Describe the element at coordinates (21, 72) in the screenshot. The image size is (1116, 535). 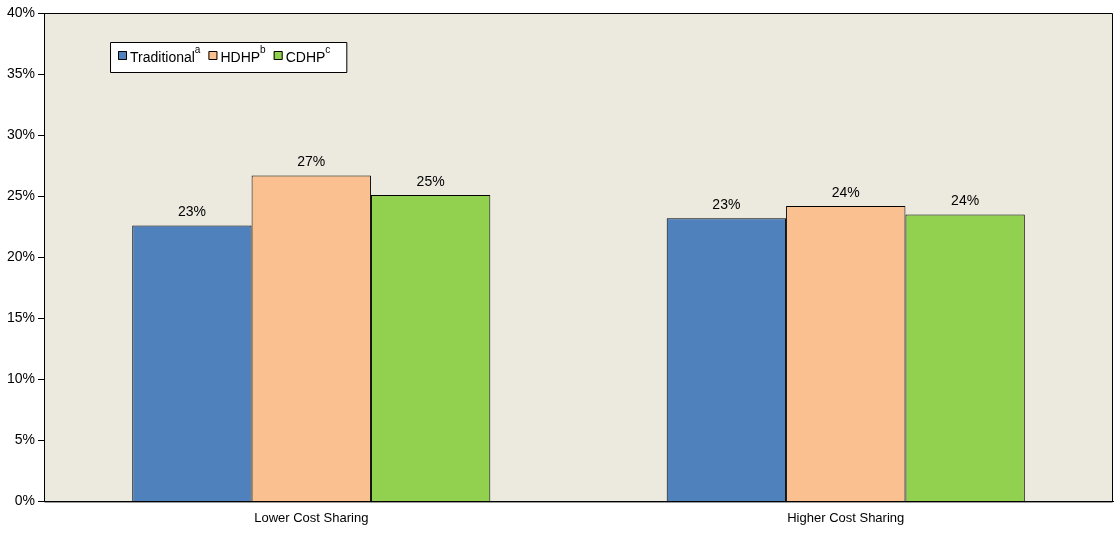
I see `y-tick-label: 35%` at that location.